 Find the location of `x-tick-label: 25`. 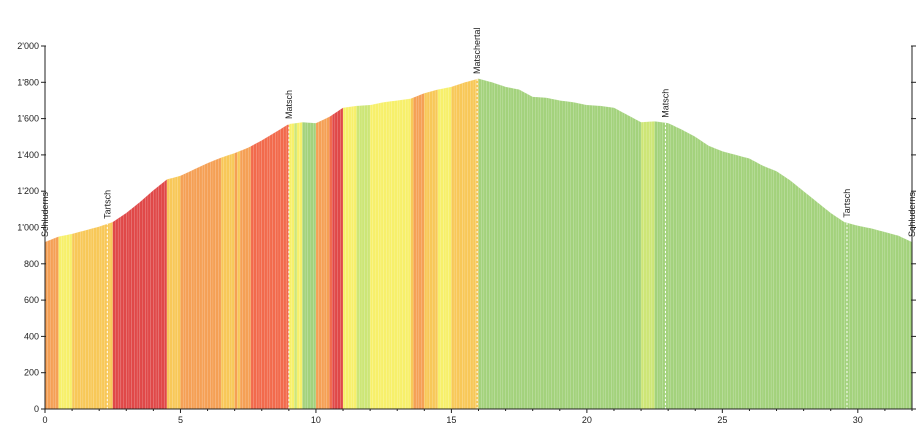

x-tick-label: 25 is located at coordinates (722, 420).